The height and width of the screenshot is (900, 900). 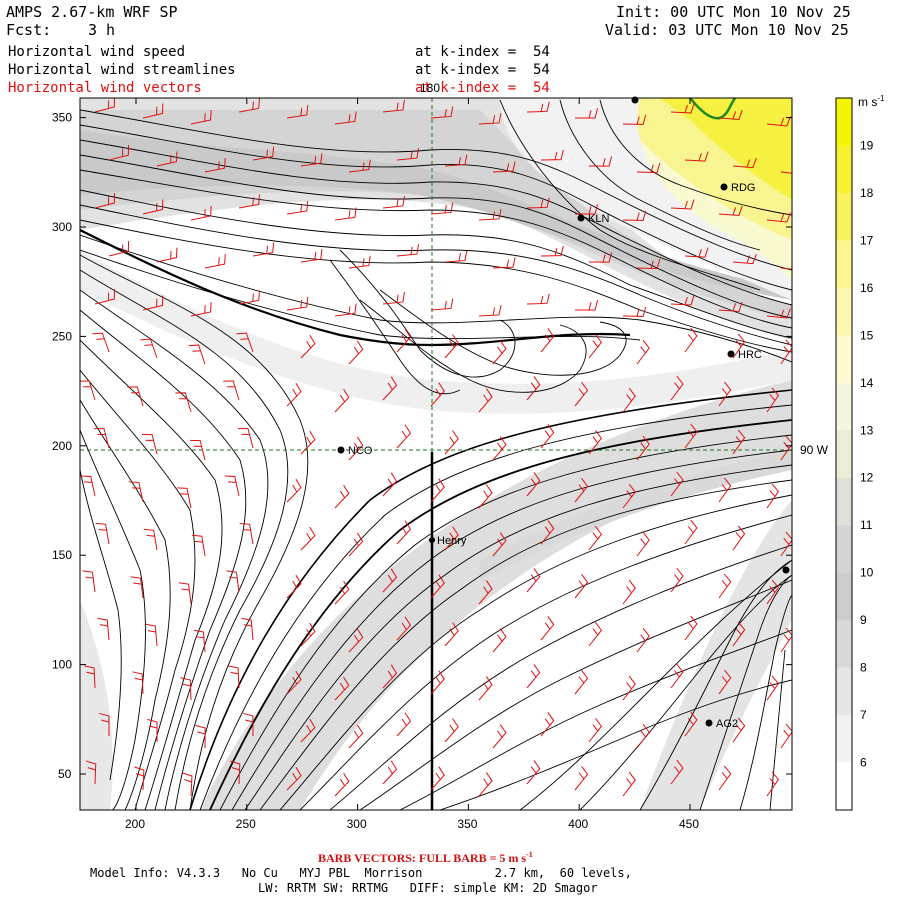 What do you see at coordinates (814, 450) in the screenshot?
I see `parallel-label: 90 W` at bounding box center [814, 450].